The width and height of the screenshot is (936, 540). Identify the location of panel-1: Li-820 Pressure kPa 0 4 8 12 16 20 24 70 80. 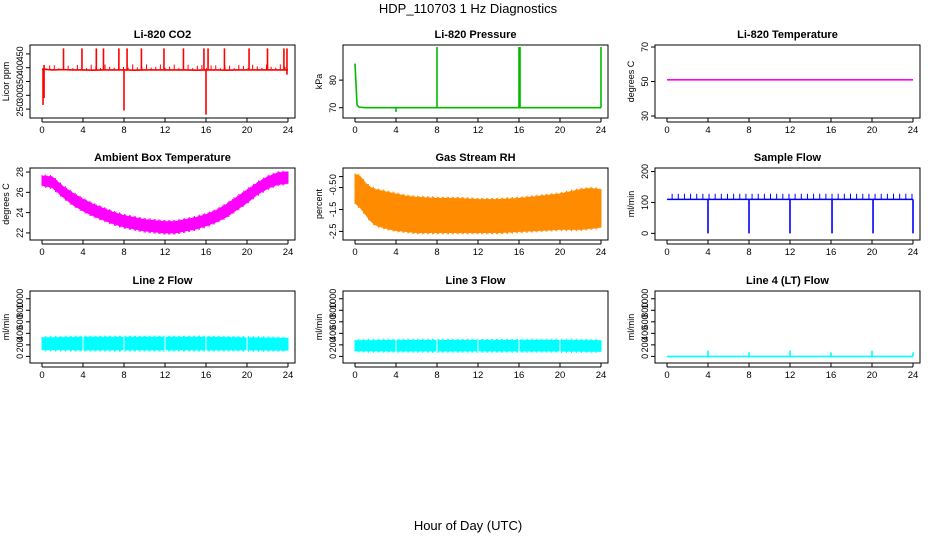
(461, 82).